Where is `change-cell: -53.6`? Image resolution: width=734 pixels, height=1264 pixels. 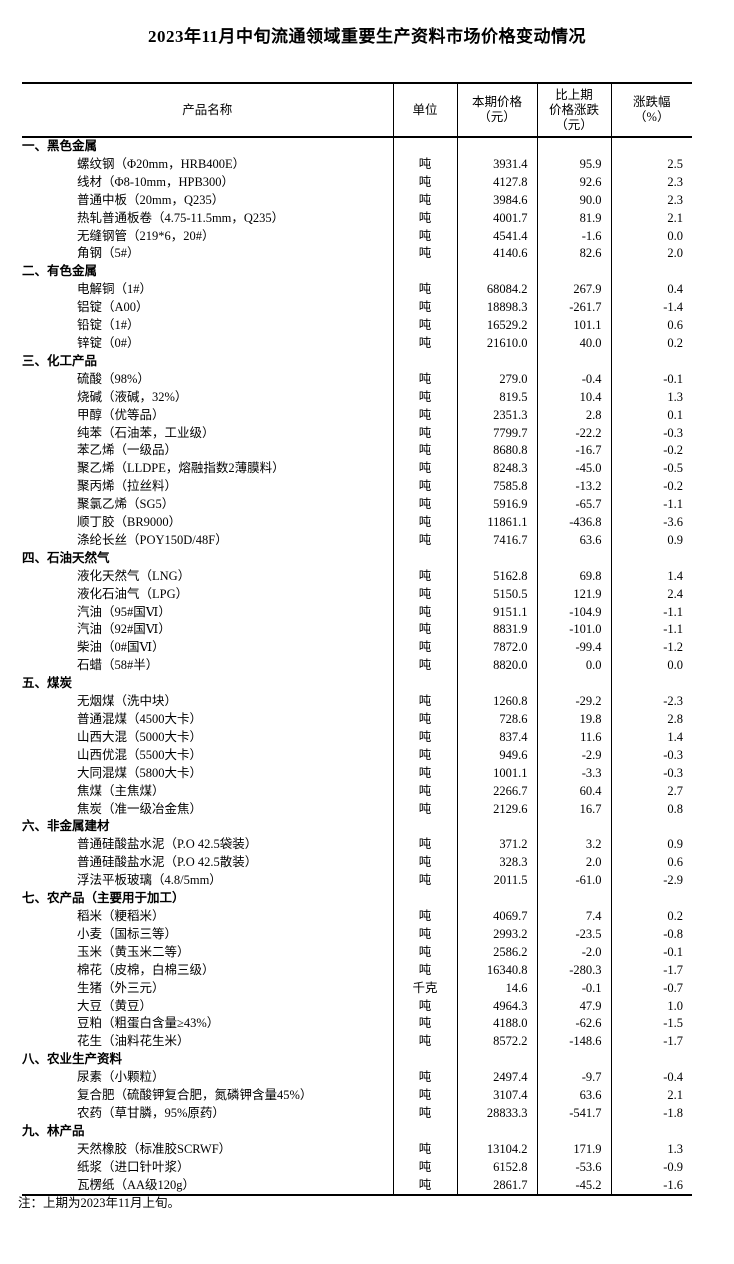 change-cell: -53.6 is located at coordinates (573, 1167).